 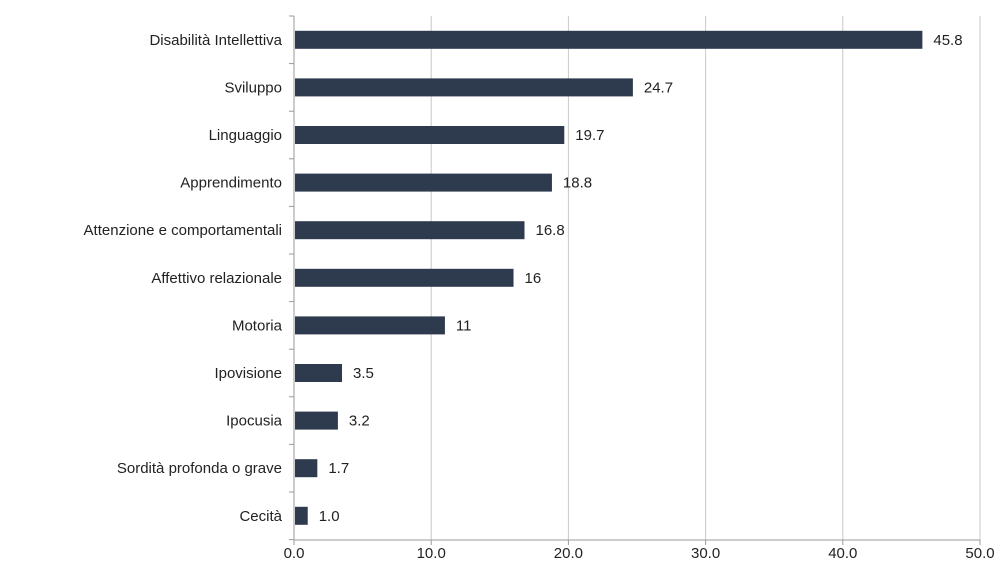 I want to click on data-label: 16.8, so click(x=549, y=230).